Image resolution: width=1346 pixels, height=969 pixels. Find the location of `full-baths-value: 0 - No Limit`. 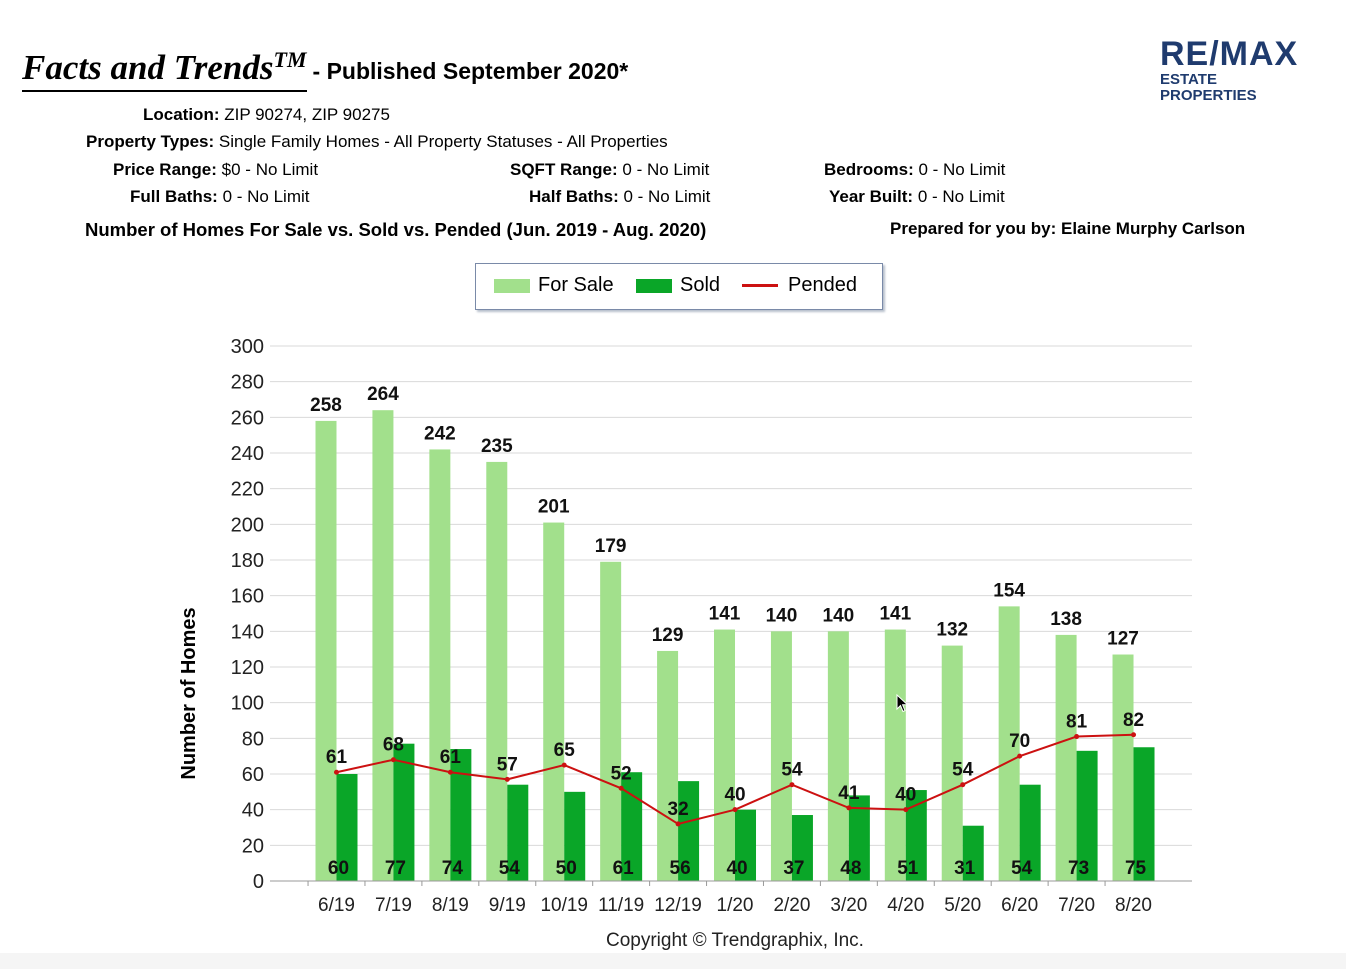

full-baths-value: 0 - No Limit is located at coordinates (266, 196).